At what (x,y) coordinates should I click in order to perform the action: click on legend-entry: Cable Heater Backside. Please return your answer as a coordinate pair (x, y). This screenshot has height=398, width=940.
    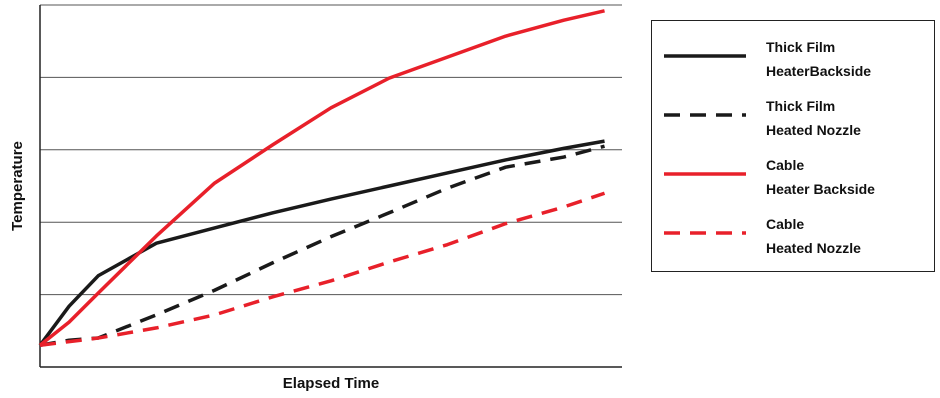
    Looking at the image, I should click on (794, 178).